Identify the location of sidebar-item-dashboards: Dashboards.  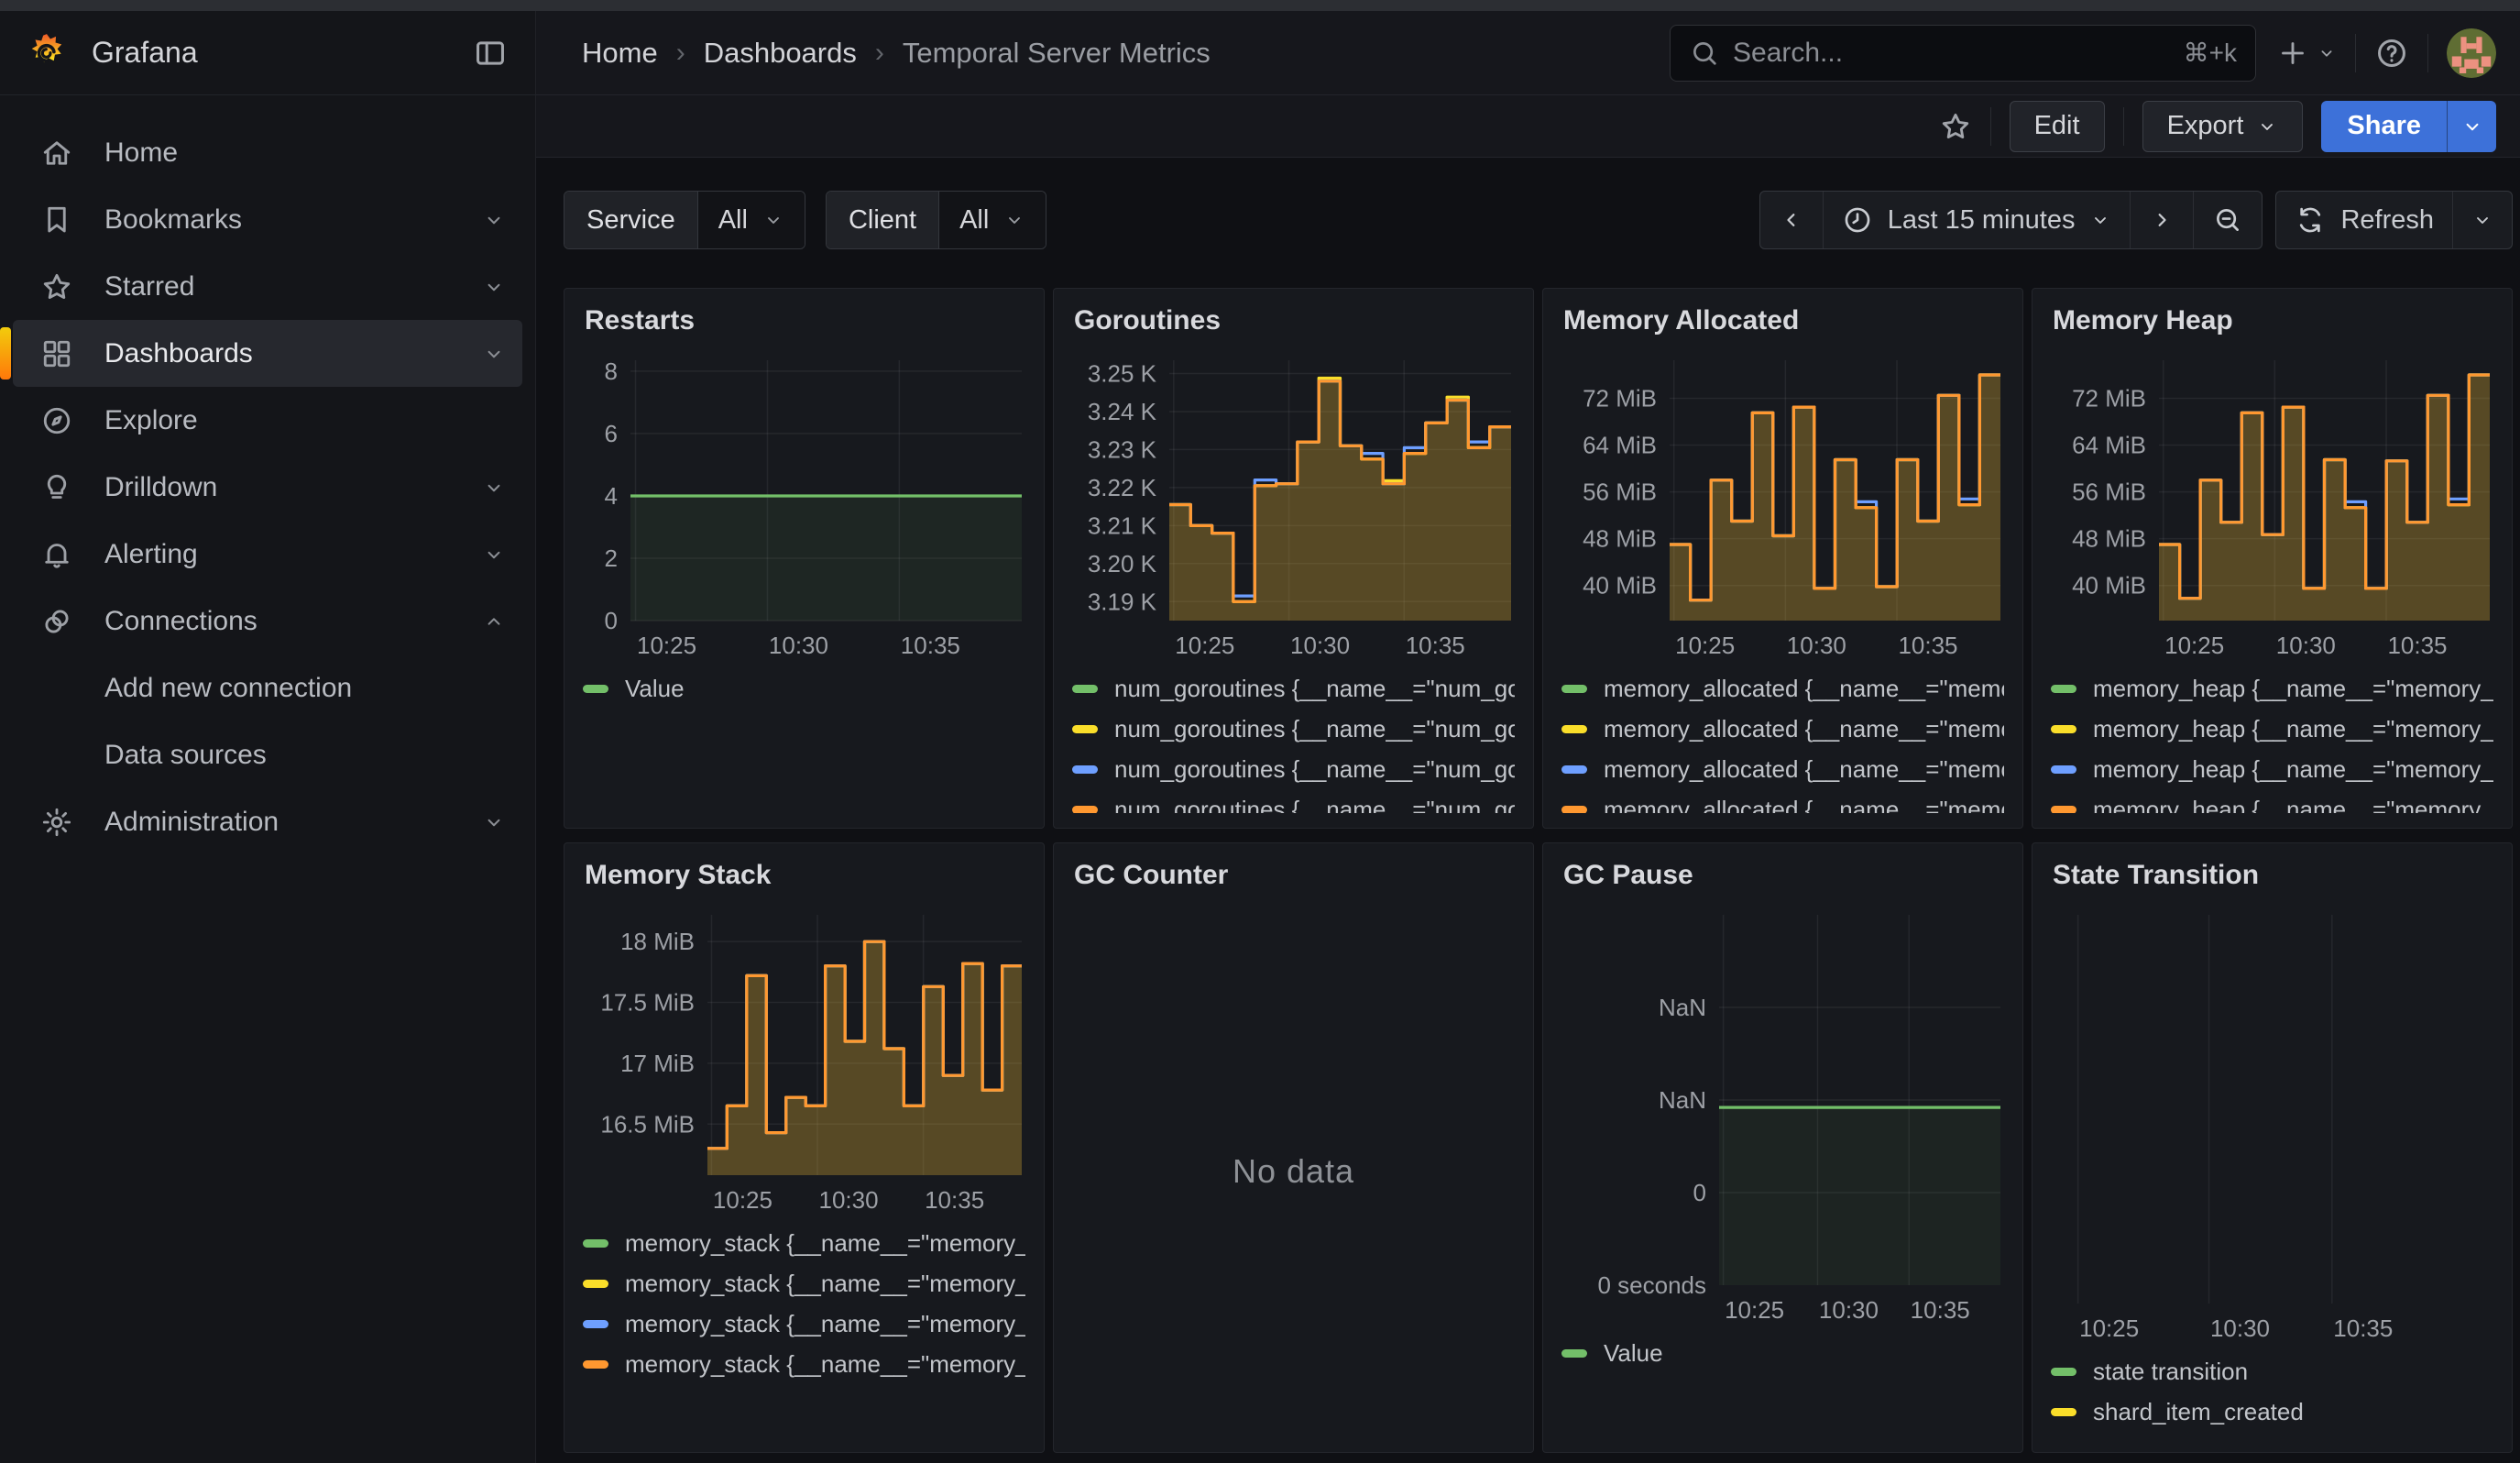
(261, 353).